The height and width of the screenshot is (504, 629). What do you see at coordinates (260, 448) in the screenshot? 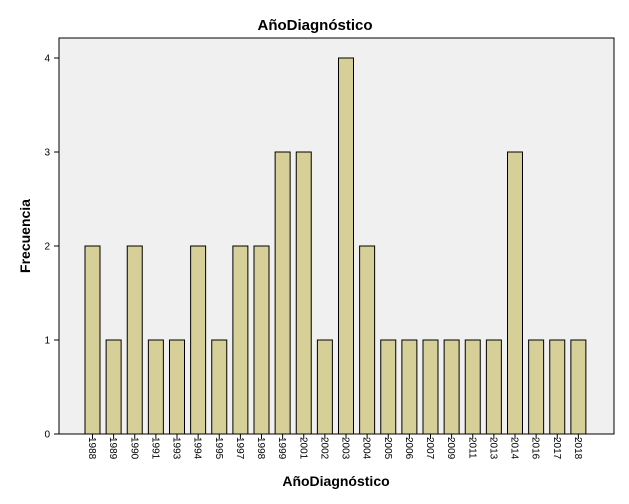
I see `x-tick-label: 1998` at bounding box center [260, 448].